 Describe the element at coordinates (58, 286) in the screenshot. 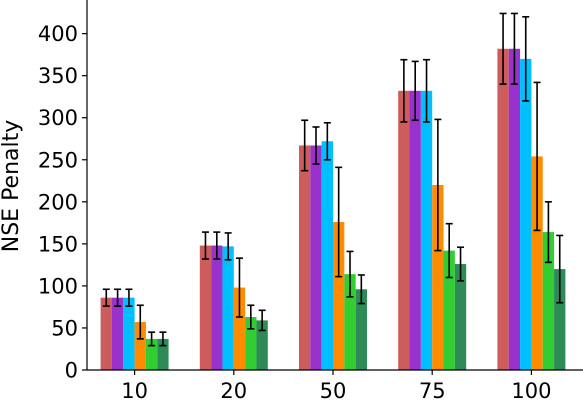

I see `y-tick-label: 100` at that location.